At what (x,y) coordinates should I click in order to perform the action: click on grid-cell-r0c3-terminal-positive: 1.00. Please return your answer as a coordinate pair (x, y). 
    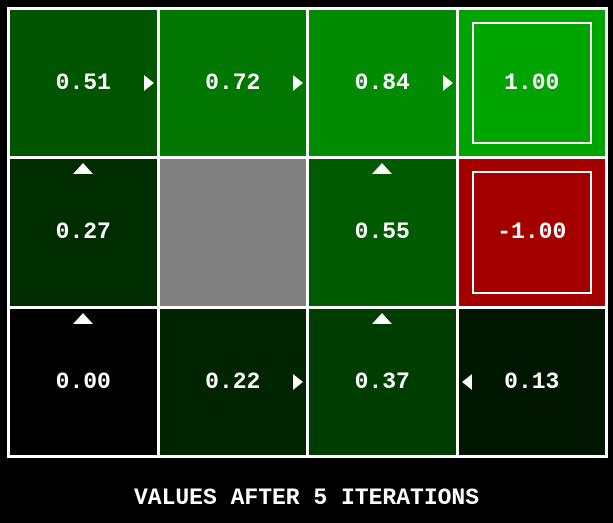
    Looking at the image, I should click on (531, 83).